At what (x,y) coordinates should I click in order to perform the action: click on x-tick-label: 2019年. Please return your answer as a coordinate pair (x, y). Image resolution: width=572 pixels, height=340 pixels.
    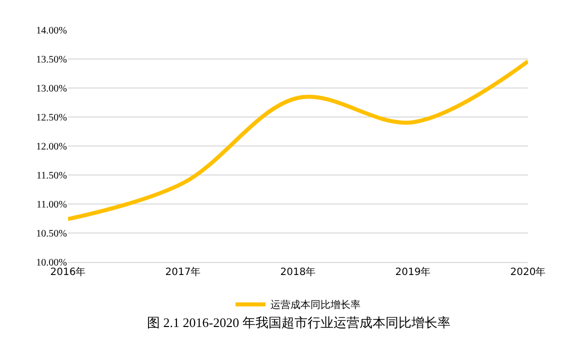
    Looking at the image, I should click on (413, 272).